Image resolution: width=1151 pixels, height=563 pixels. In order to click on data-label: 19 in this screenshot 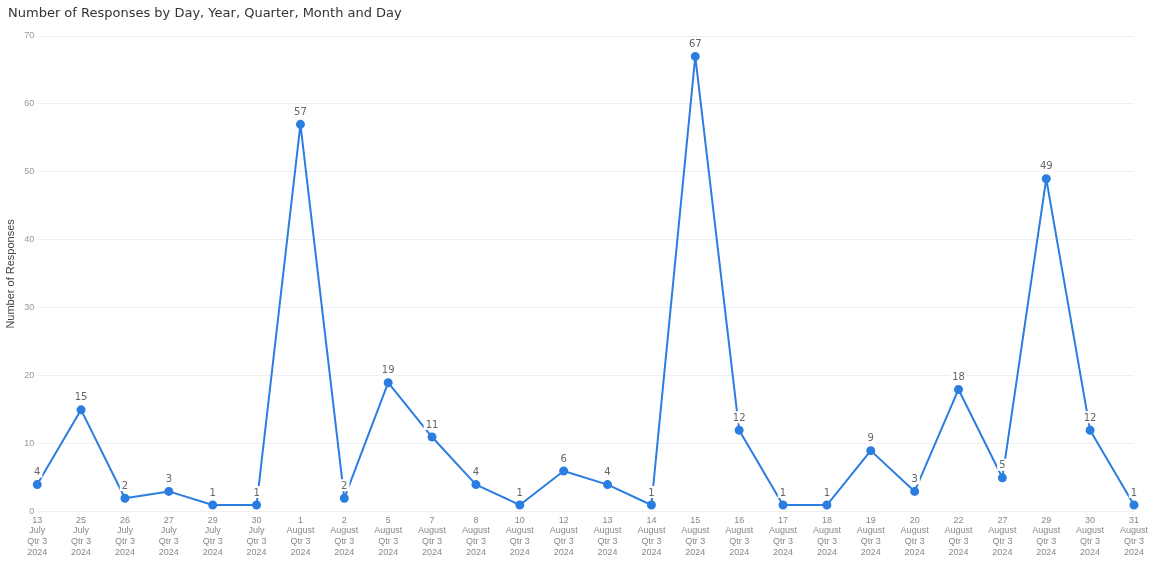, I will do `click(388, 370)`.